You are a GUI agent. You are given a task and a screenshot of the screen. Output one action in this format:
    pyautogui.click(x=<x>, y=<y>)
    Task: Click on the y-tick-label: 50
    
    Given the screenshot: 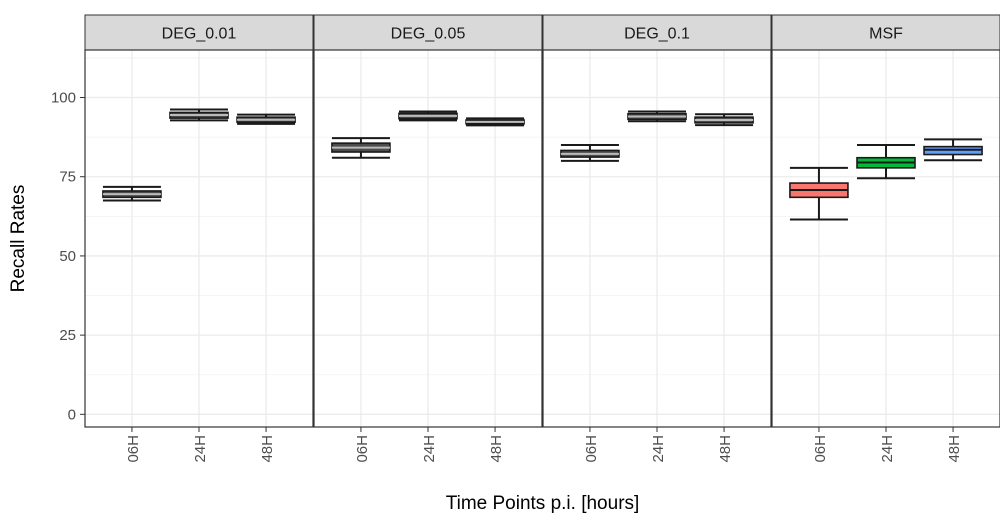 What is the action you would take?
    pyautogui.click(x=67, y=256)
    